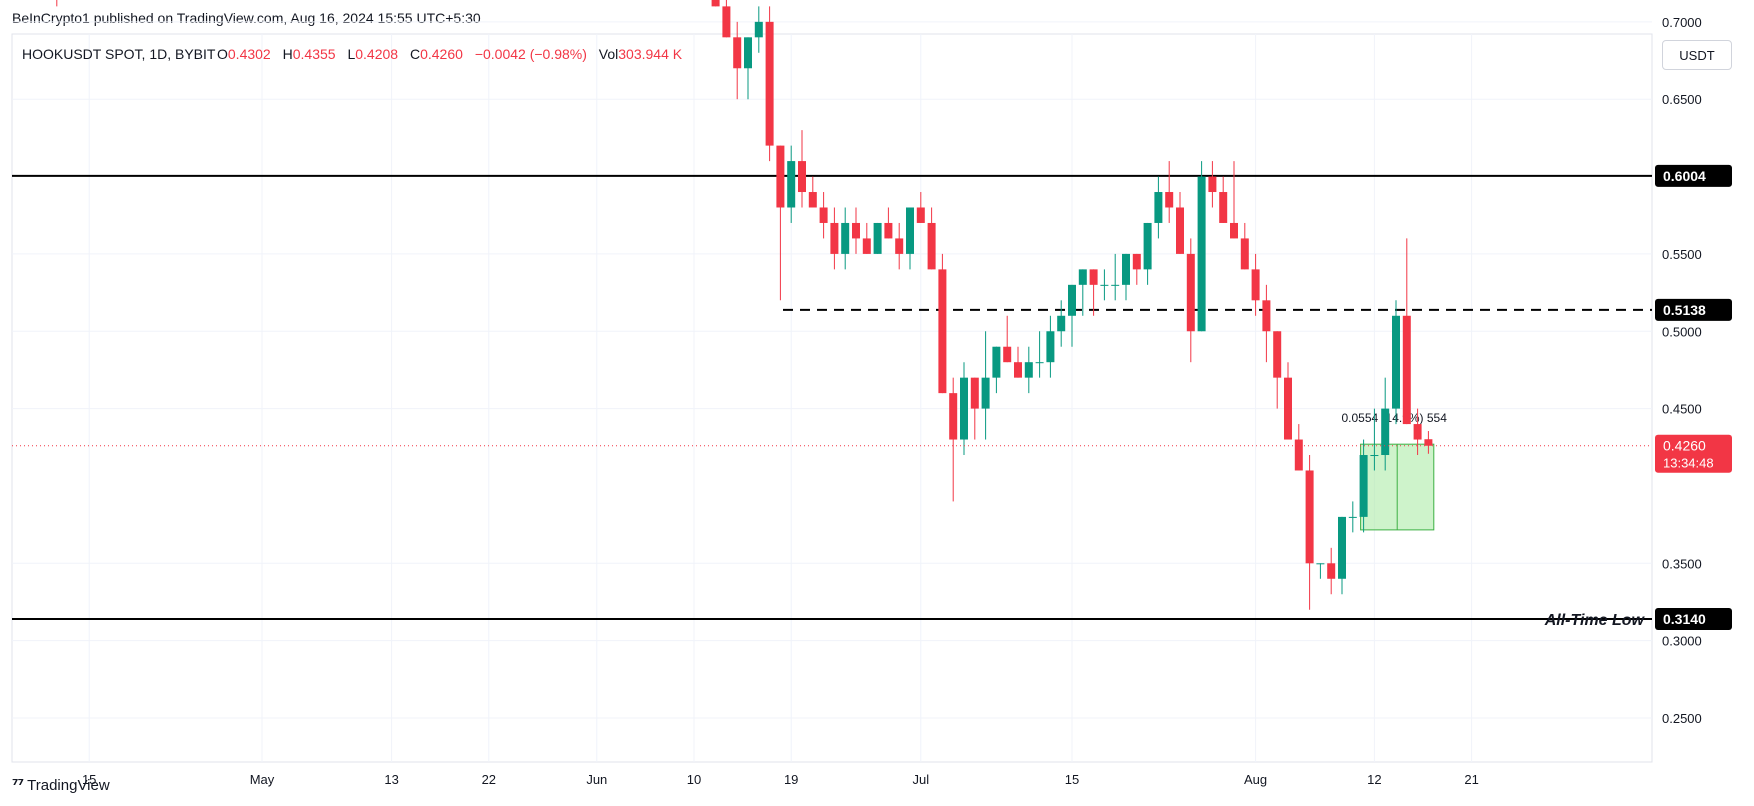  I want to click on legend-vol-label: Vol, so click(608, 54).